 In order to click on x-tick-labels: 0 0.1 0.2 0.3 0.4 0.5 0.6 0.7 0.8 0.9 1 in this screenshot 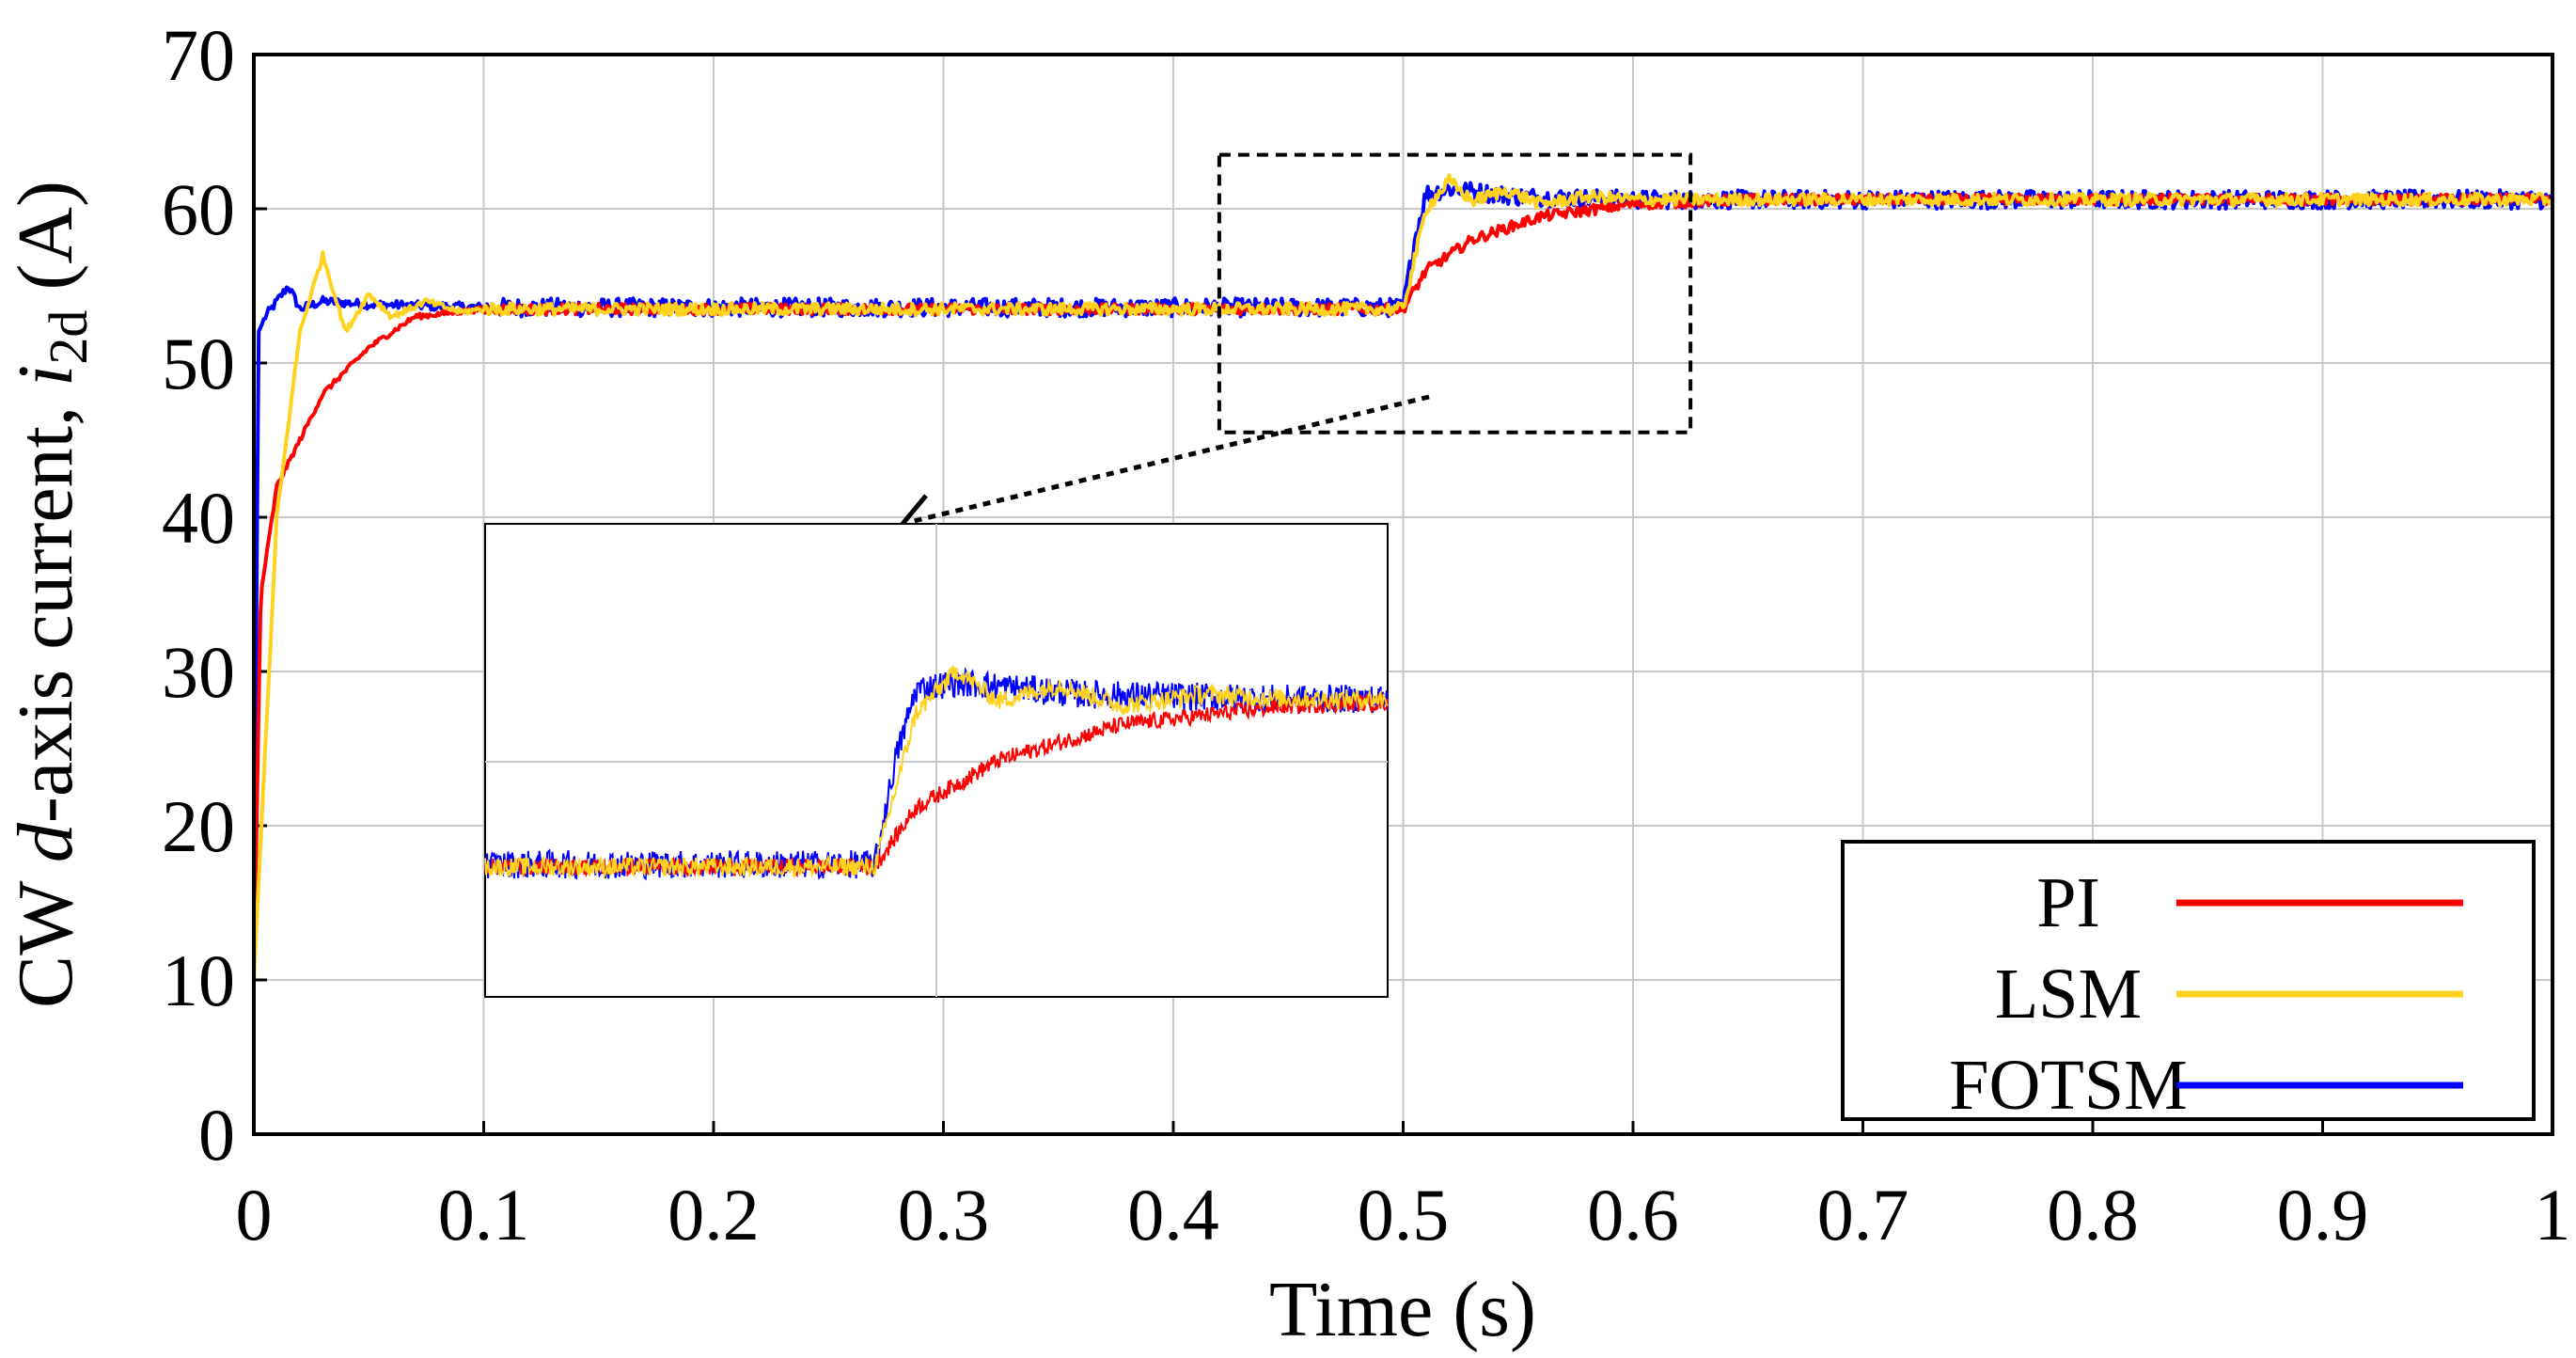, I will do `click(1403, 1214)`.